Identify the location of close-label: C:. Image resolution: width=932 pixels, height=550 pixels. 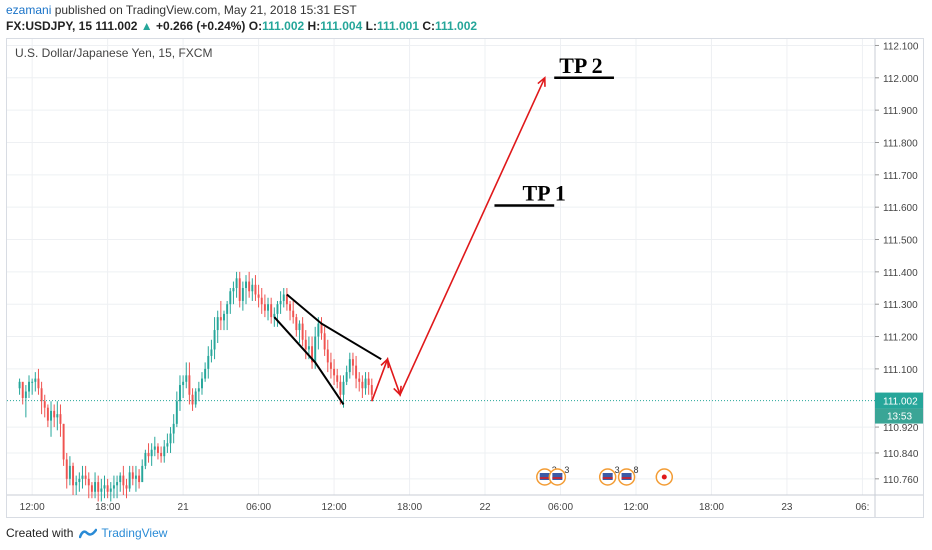
(429, 26).